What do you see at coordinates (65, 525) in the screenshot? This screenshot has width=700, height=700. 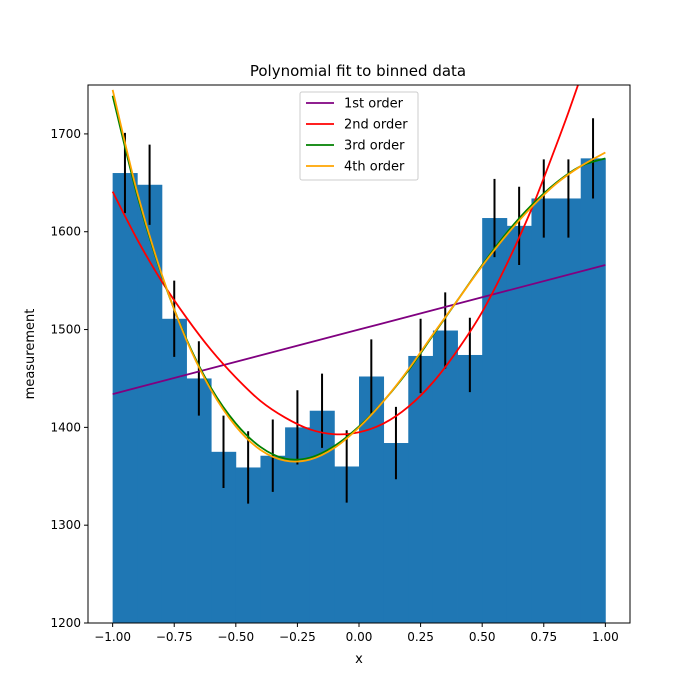 I see `y-tick-label: 1300` at bounding box center [65, 525].